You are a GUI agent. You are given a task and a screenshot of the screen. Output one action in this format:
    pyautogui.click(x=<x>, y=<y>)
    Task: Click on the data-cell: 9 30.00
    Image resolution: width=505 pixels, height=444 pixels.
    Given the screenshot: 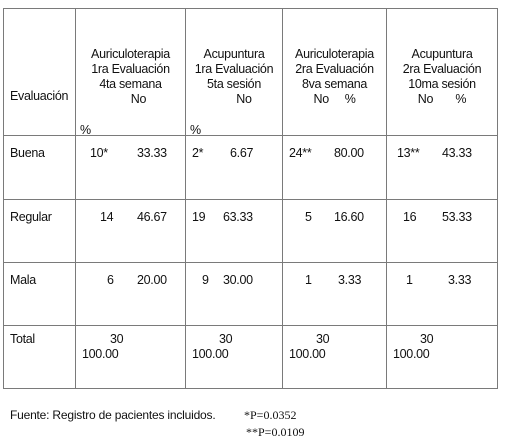 What is the action you would take?
    pyautogui.click(x=234, y=294)
    